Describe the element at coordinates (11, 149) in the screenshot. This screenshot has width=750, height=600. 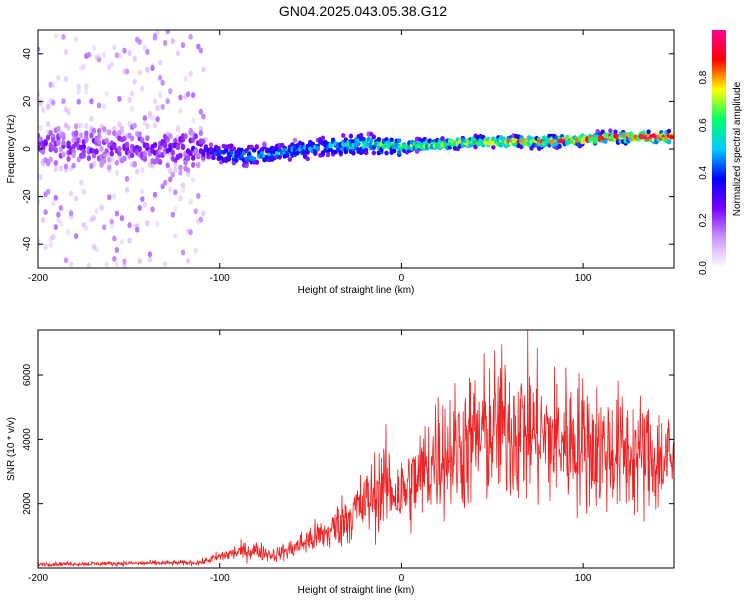
I see `heatmap-y-axis-label: Frequency (Hz)` at that location.